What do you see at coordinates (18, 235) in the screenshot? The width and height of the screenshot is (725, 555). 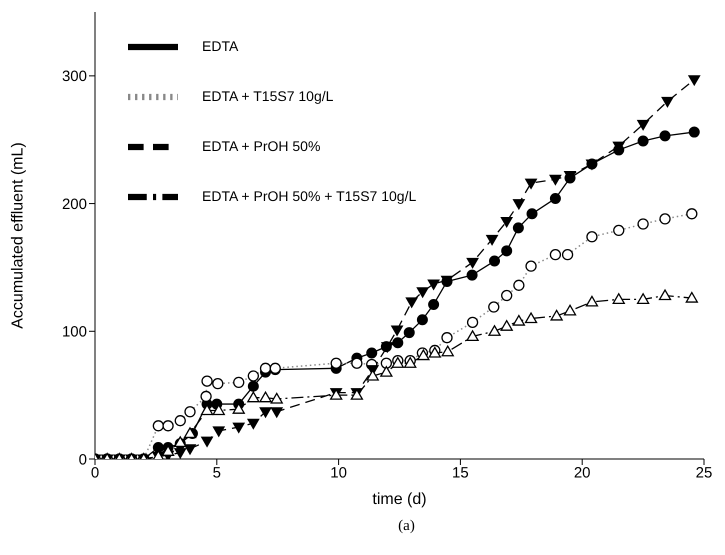 I see `y-axis-title: Accumulated effluent (mL)` at bounding box center [18, 235].